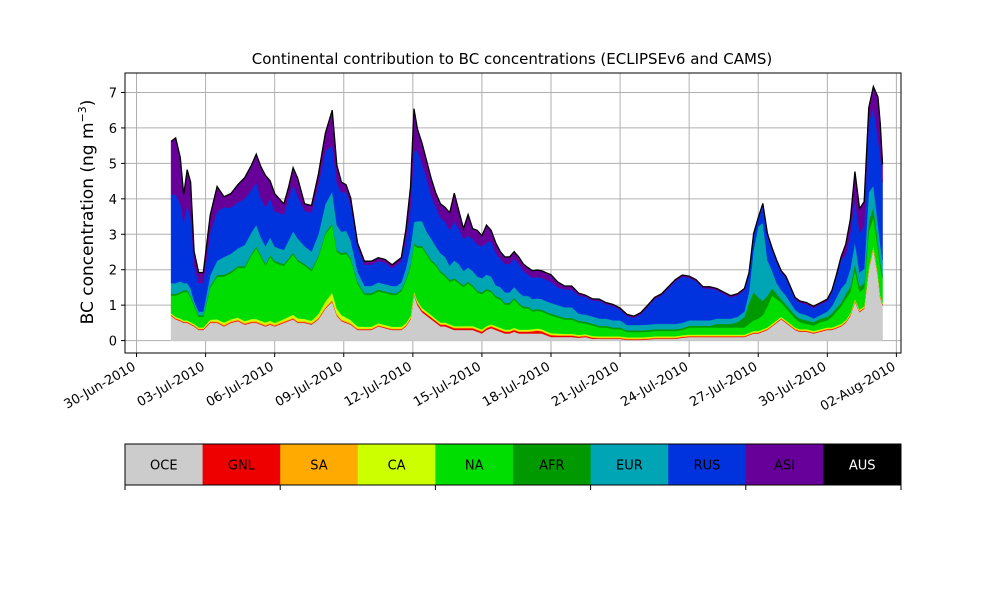 This screenshot has height=600, width=1000. I want to click on colorbar-label-oce: OCE, so click(164, 466).